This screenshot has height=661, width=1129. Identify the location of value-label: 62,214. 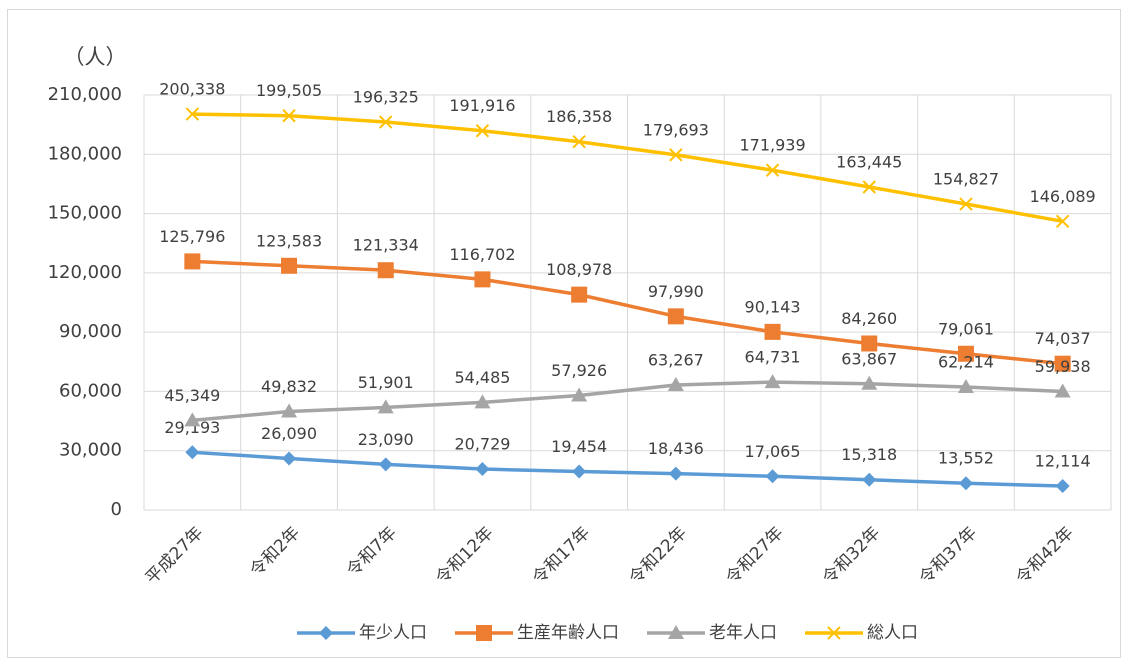
(966, 362).